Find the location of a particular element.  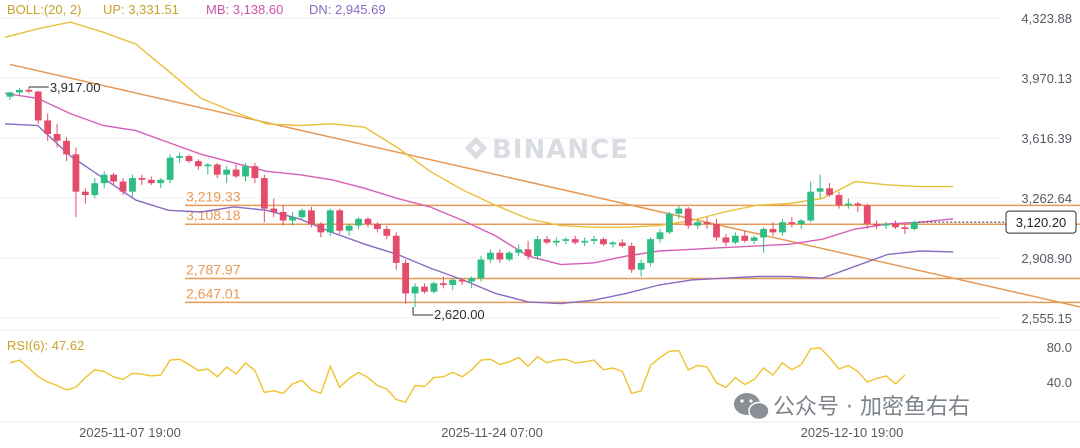

x-tick-label: 2025-11-24 07:00 is located at coordinates (492, 432).